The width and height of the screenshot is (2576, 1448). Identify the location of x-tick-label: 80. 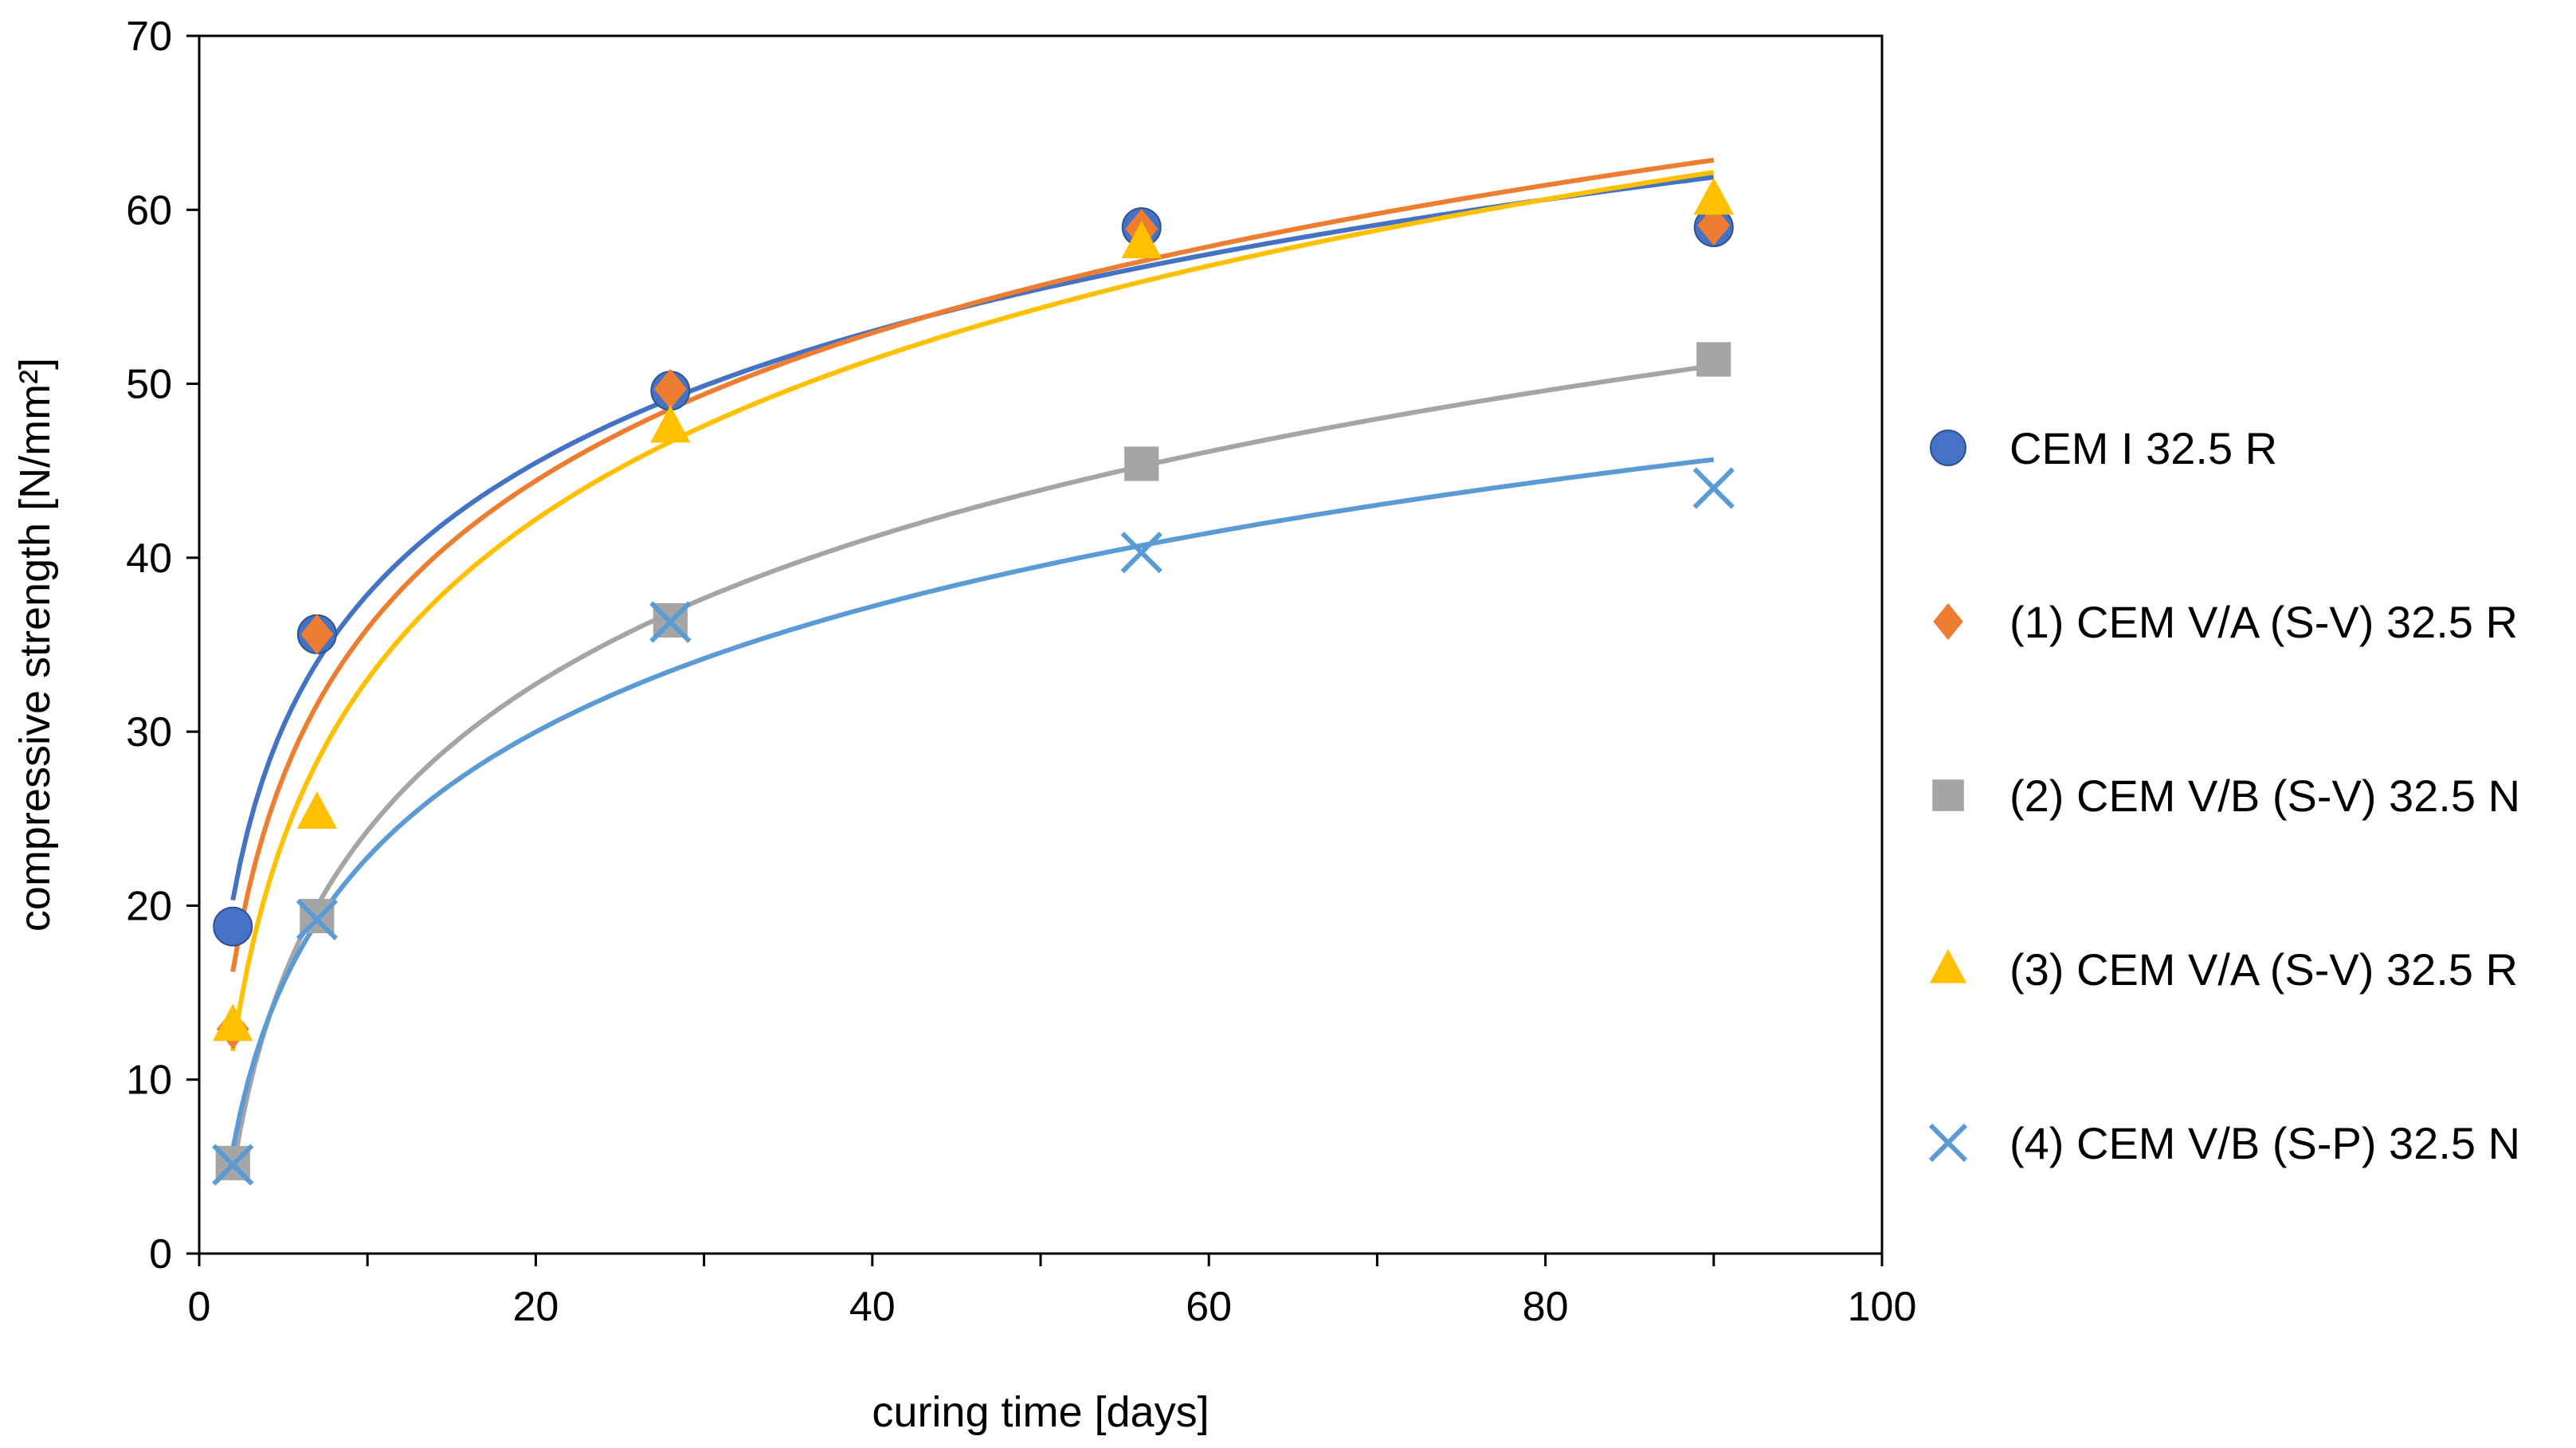
(1546, 1307).